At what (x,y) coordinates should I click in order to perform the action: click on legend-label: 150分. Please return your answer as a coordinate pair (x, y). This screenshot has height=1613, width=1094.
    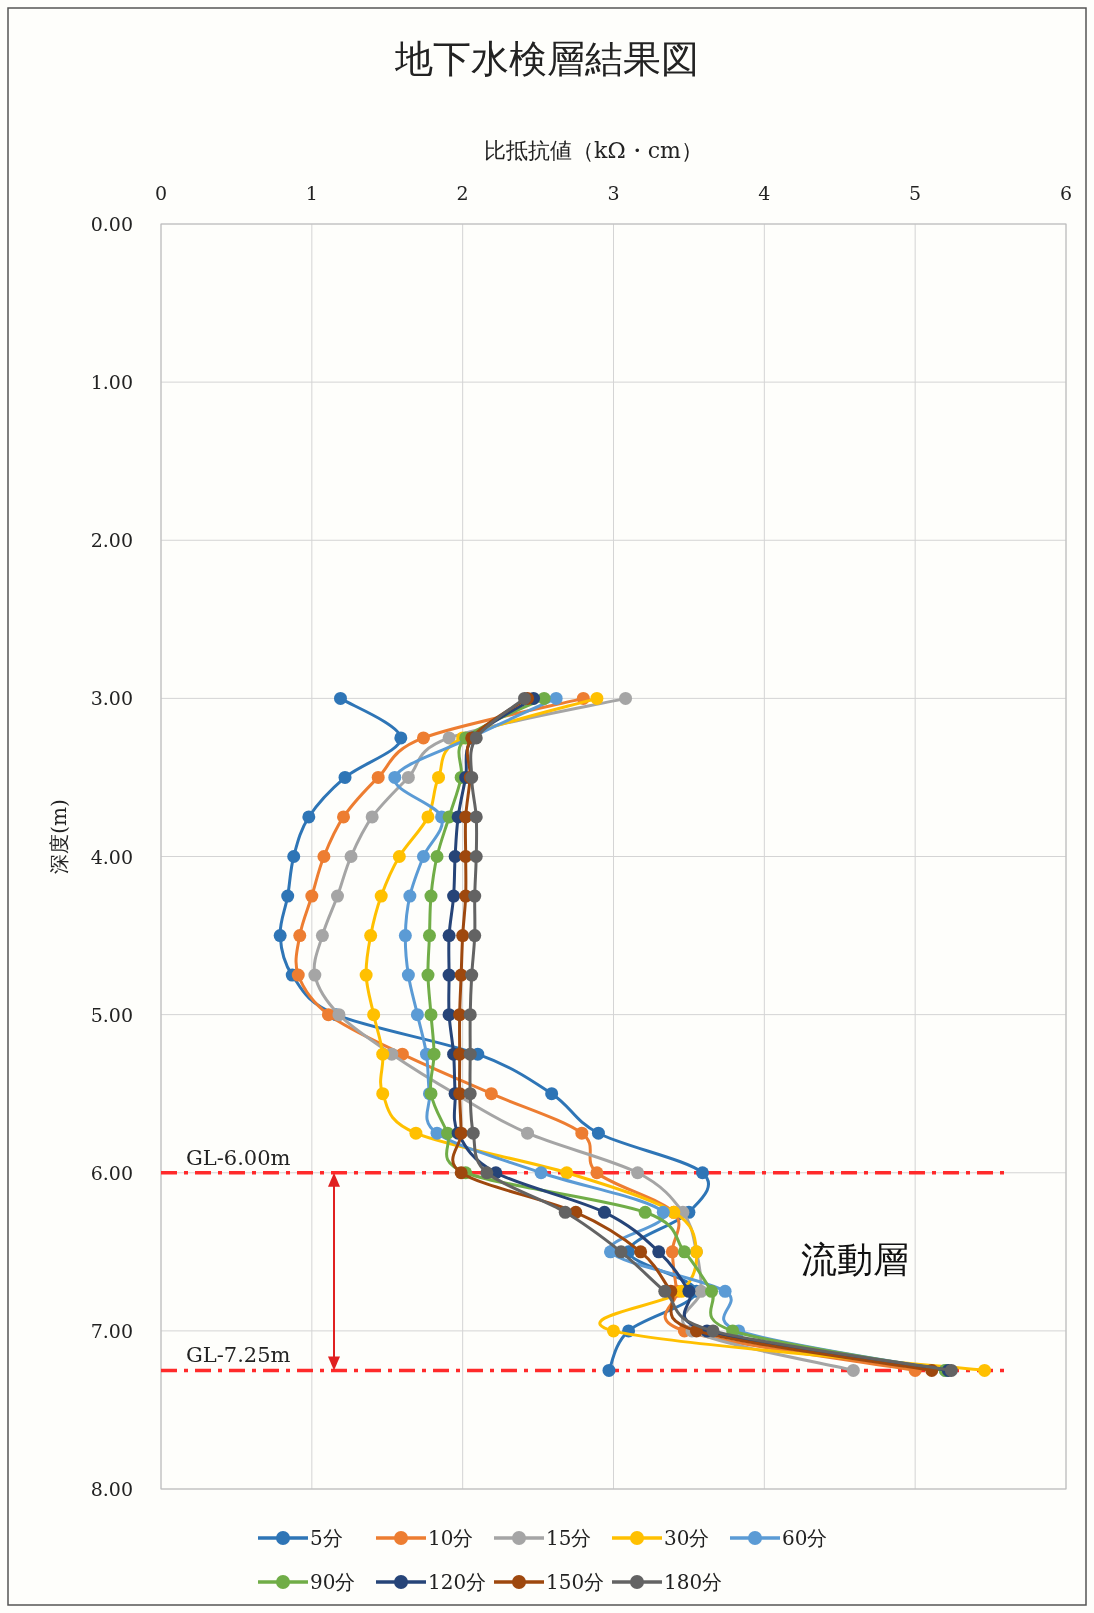
    Looking at the image, I should click on (575, 1582).